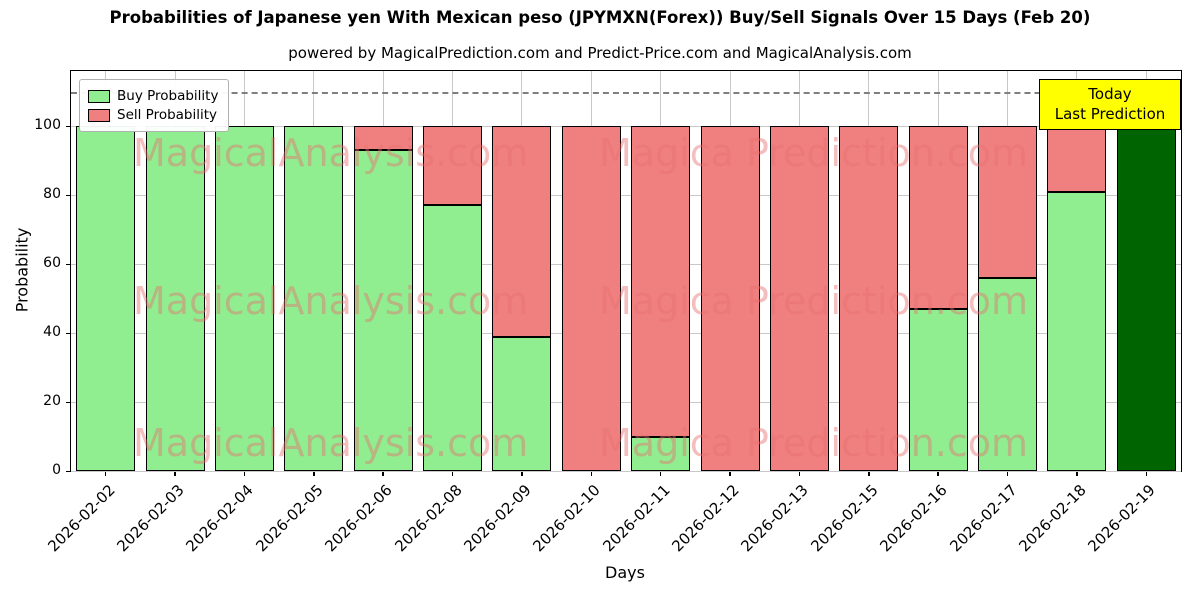 Image resolution: width=1200 pixels, height=600 pixels. What do you see at coordinates (626, 92) in the screenshot?
I see `dashed-threshold-line` at bounding box center [626, 92].